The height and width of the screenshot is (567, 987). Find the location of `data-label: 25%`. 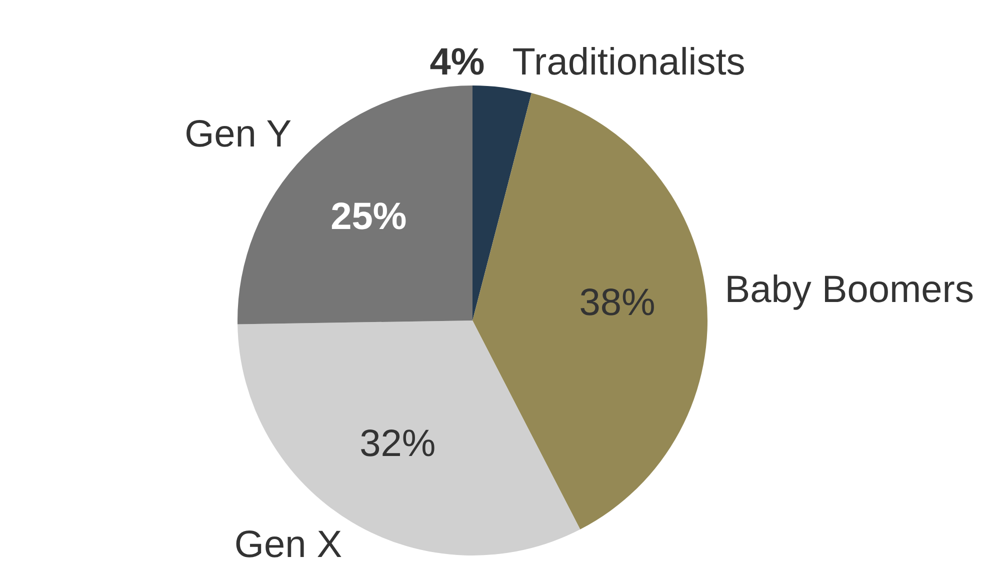

data-label: 25% is located at coordinates (368, 217).